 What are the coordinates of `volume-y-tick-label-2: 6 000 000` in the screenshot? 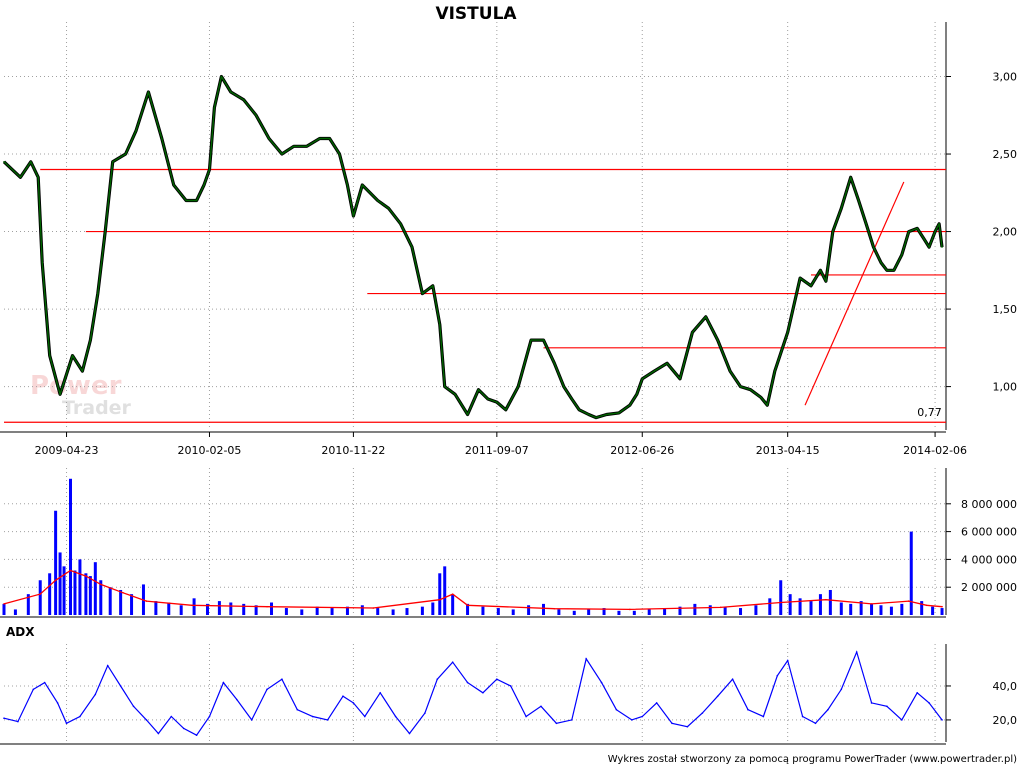 It's located at (989, 532).